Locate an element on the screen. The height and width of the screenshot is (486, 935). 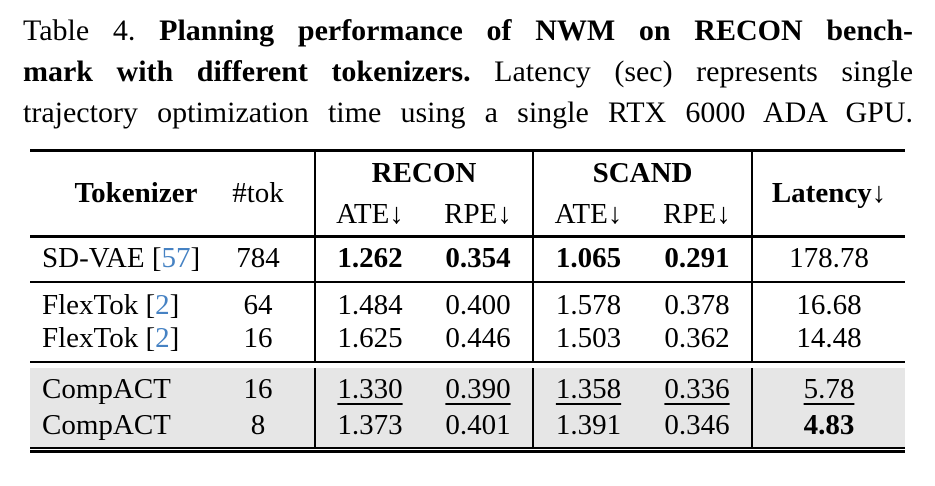
caption-table-label: Table 4. is located at coordinates (79, 30).